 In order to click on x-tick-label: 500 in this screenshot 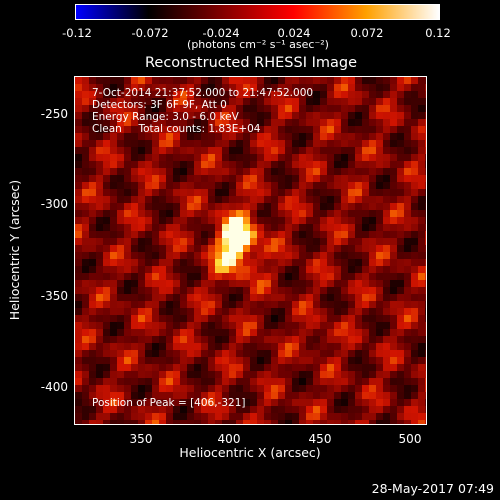, I will do `click(410, 439)`.